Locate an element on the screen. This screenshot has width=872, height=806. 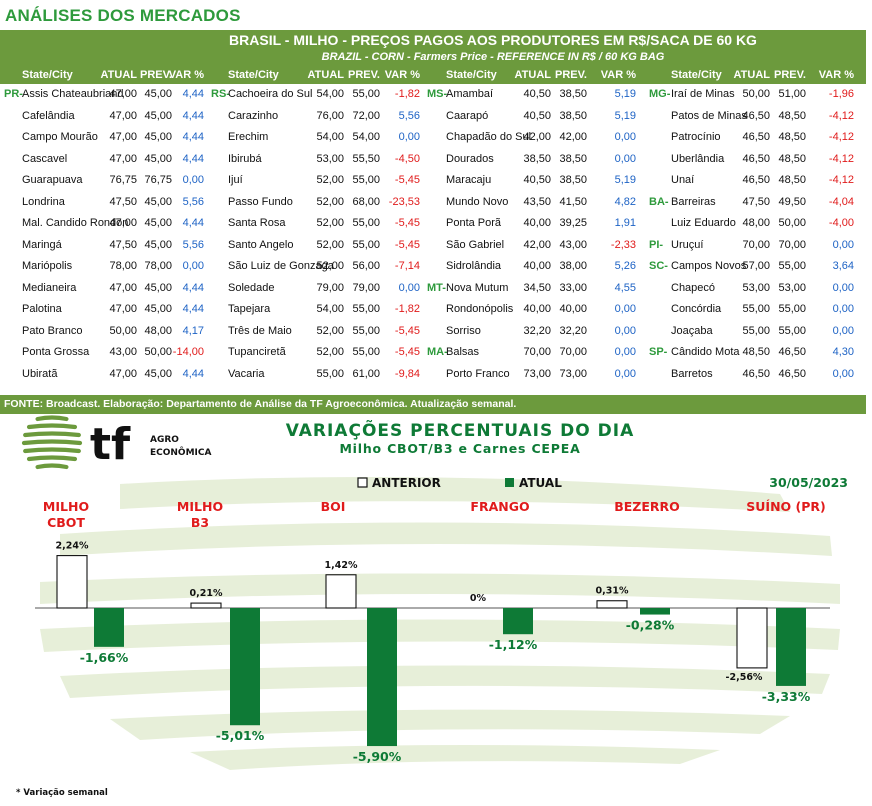
price-prev: 49,50 is located at coordinates (792, 201).